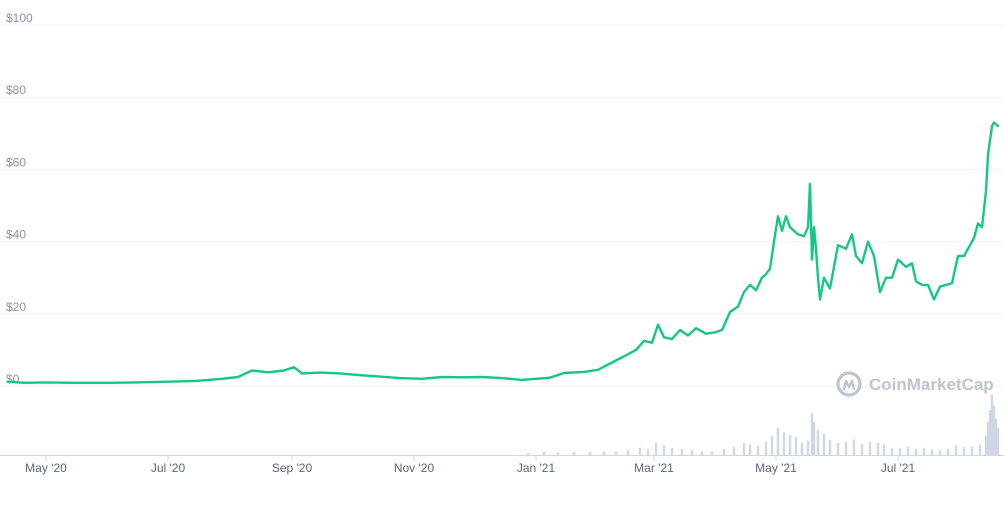 This screenshot has width=1004, height=523. I want to click on x-tick-label: Sep '20, so click(292, 468).